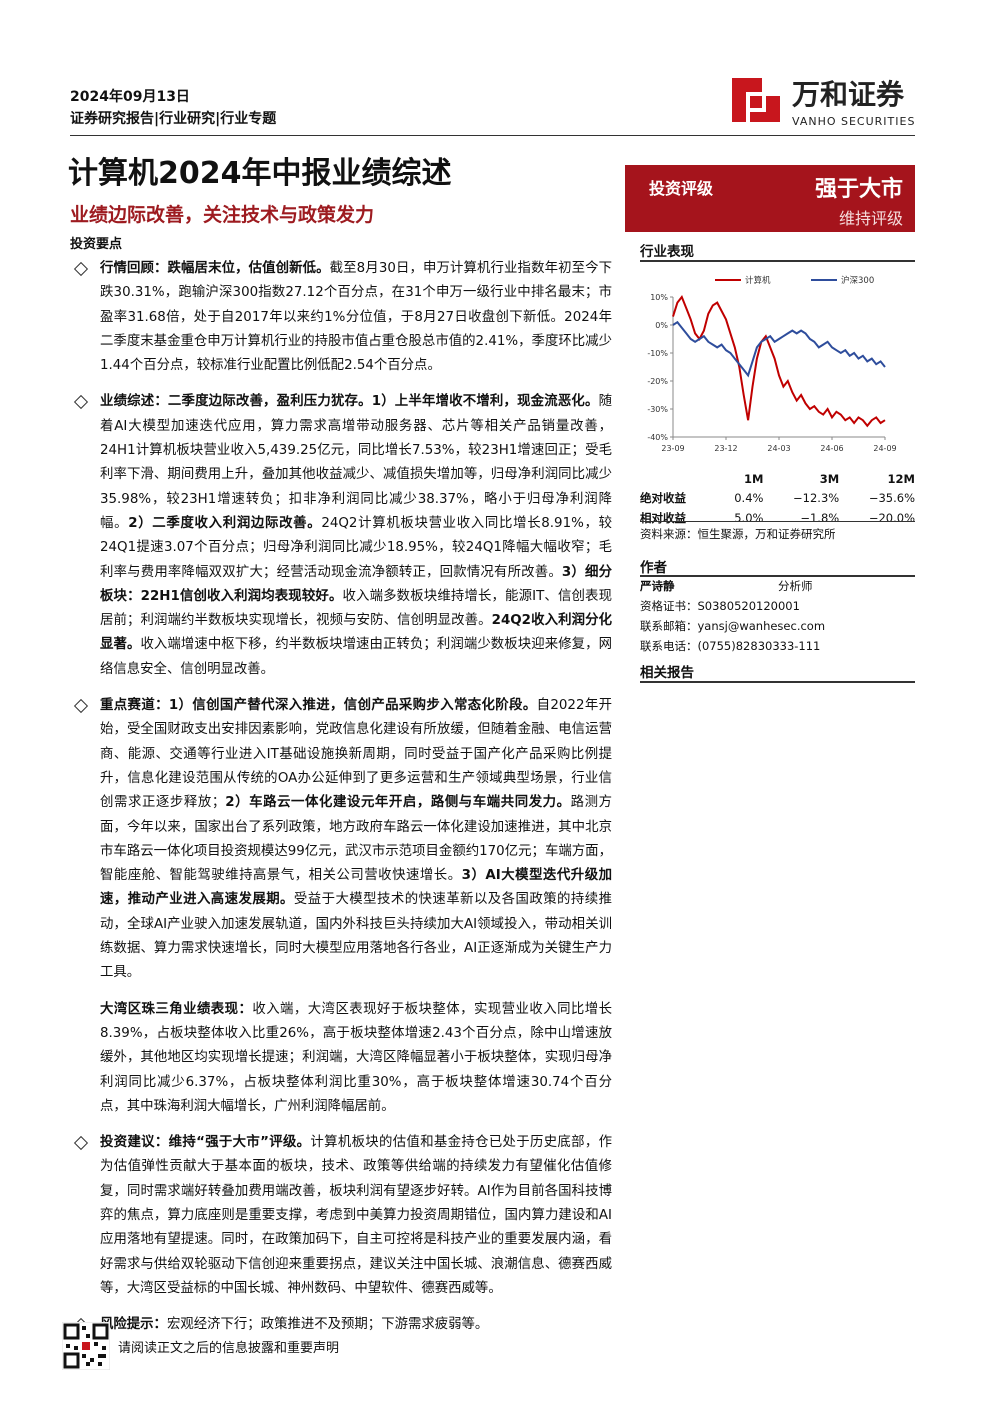 This screenshot has height=1403, width=992. I want to click on author-role: 分析师, so click(795, 586).